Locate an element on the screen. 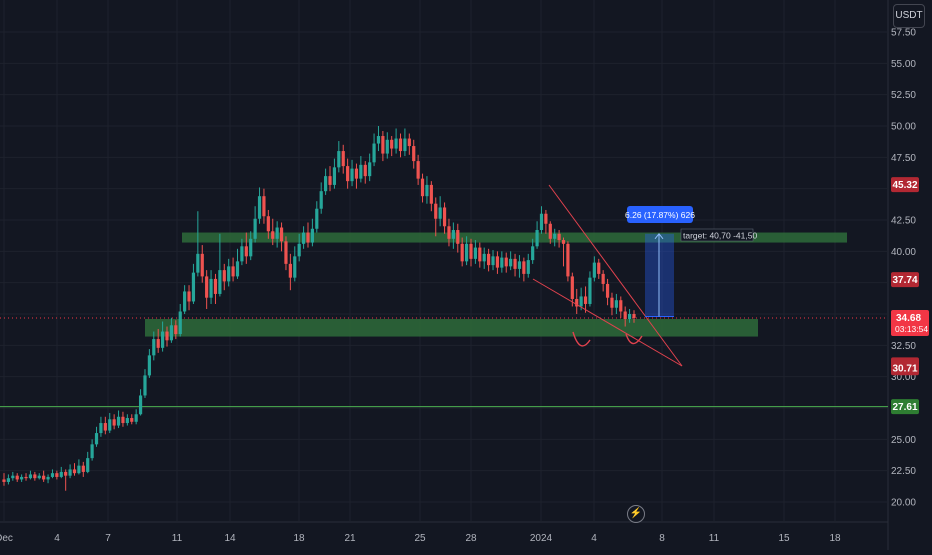  x-tick-label: 21 is located at coordinates (350, 538).